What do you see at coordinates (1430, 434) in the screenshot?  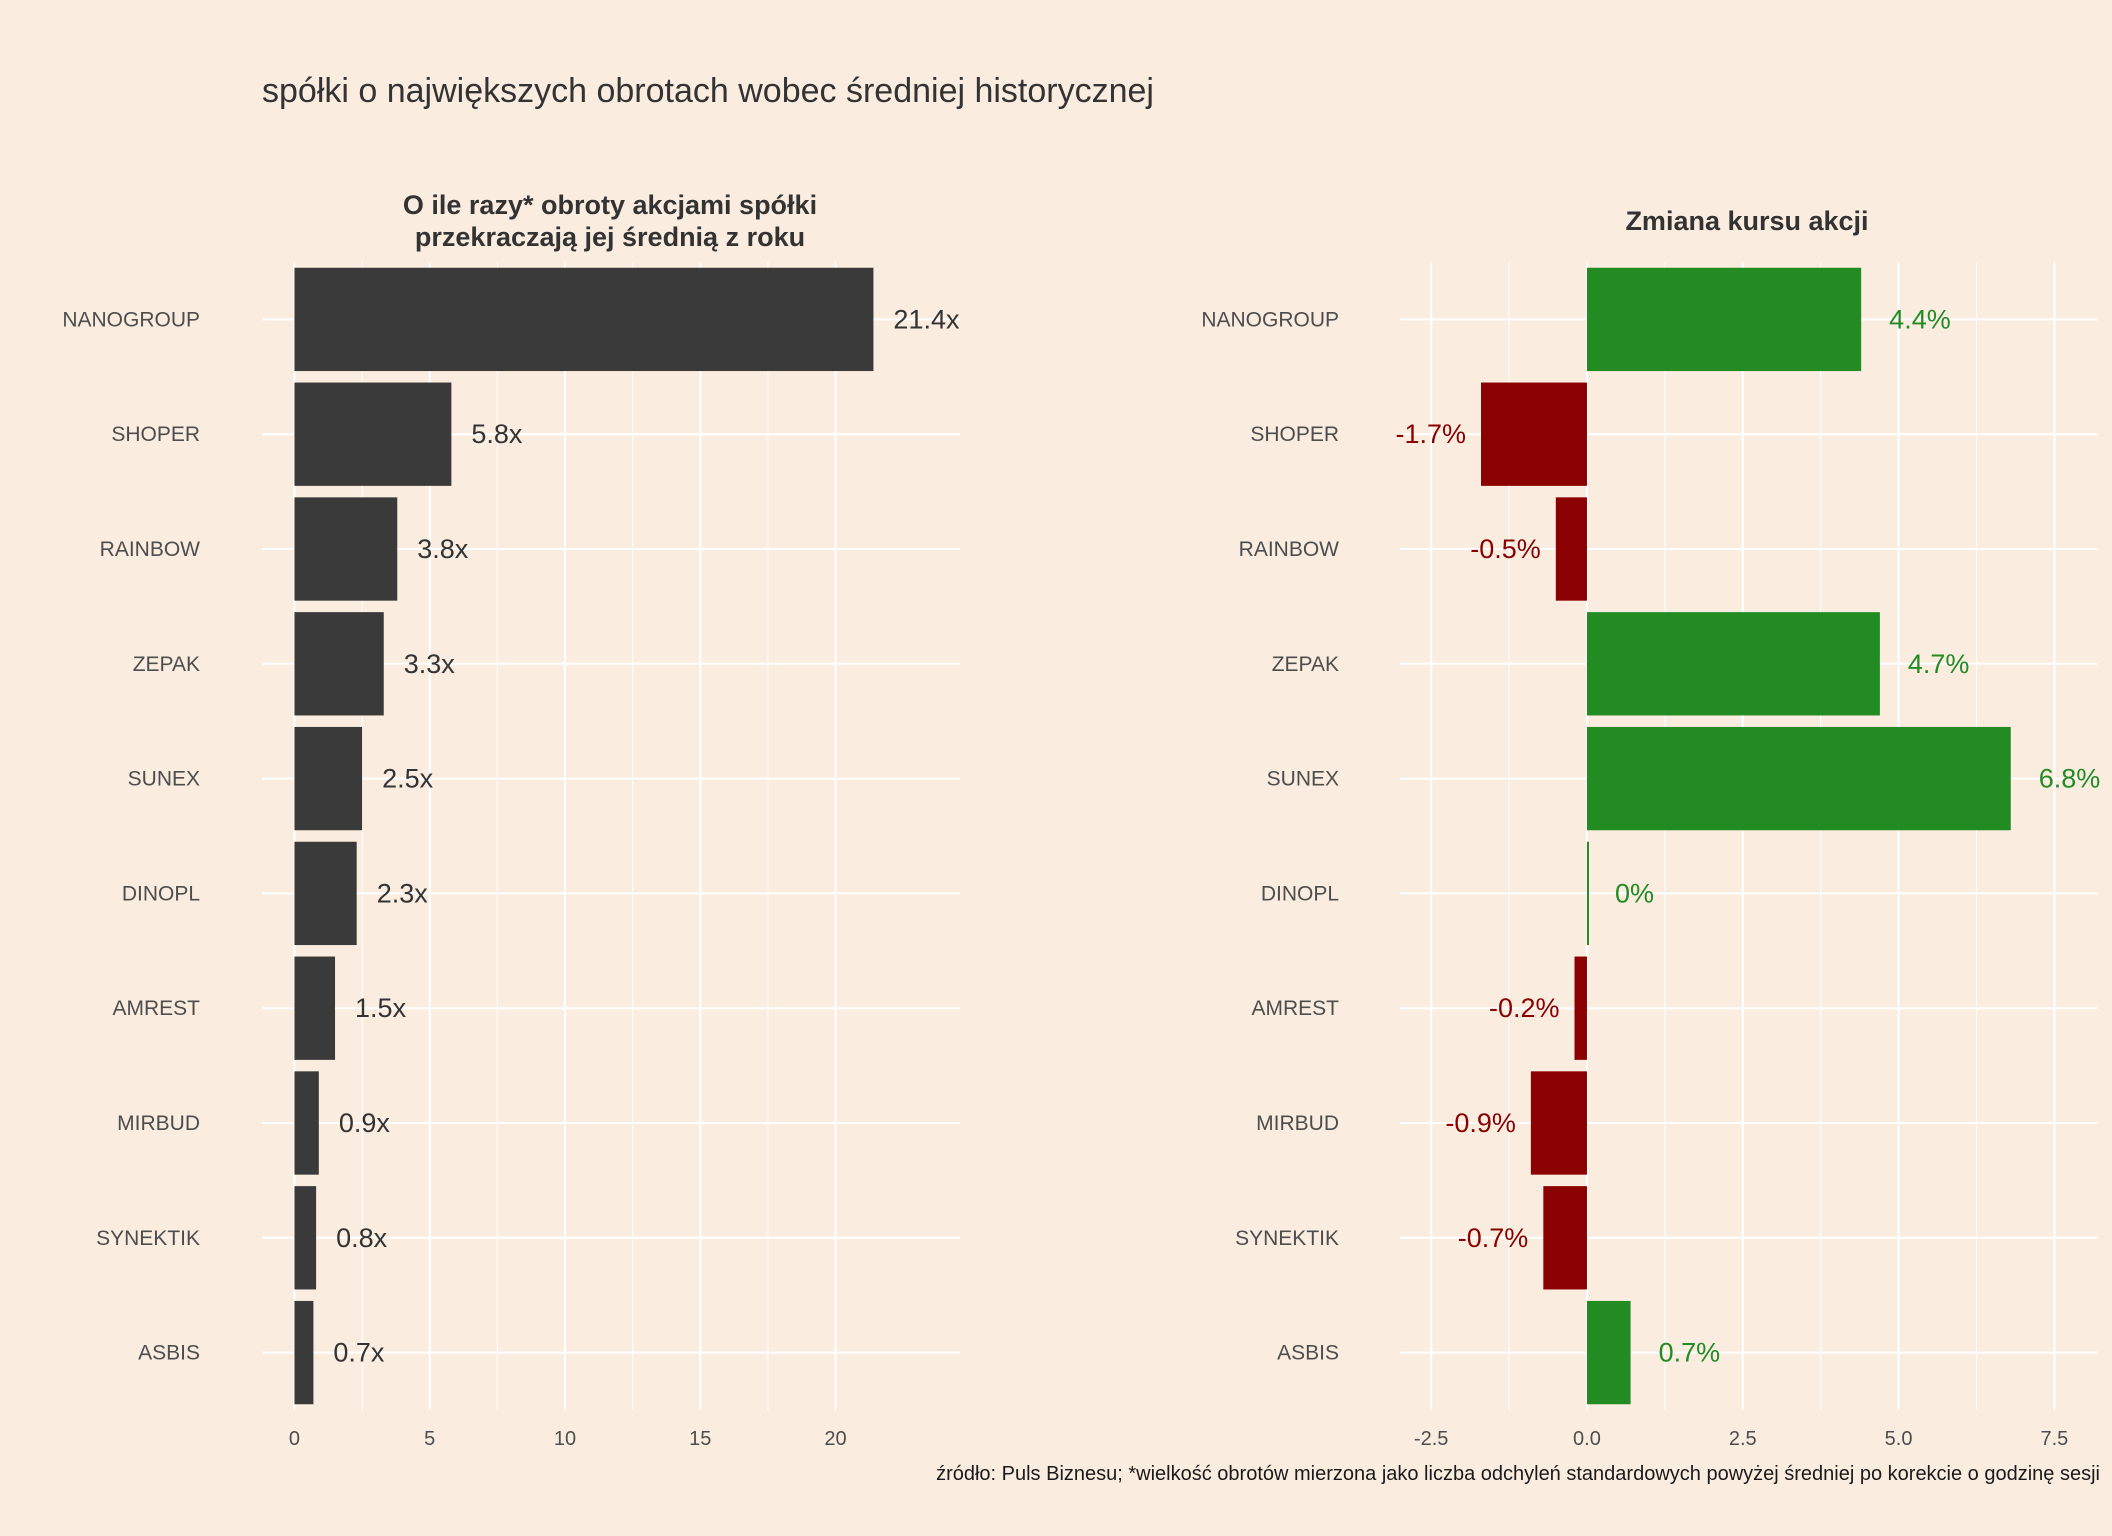 I see `value-label-shoper: -1.7%` at bounding box center [1430, 434].